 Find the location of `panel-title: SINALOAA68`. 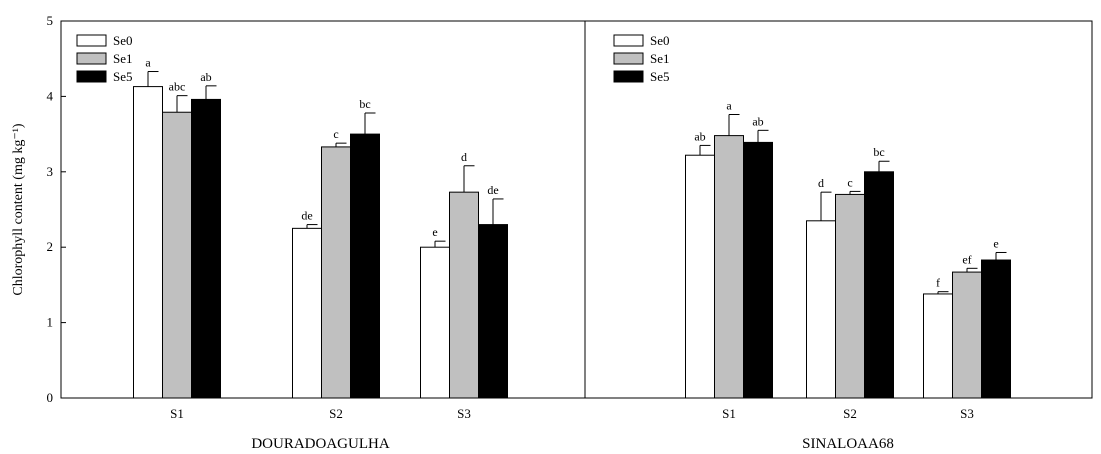

panel-title: SINALOAA68 is located at coordinates (848, 444).